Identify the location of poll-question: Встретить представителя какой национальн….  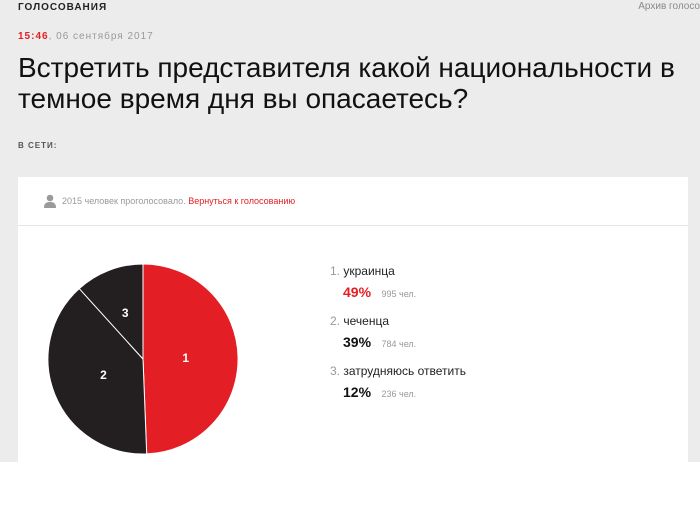
(346, 83).